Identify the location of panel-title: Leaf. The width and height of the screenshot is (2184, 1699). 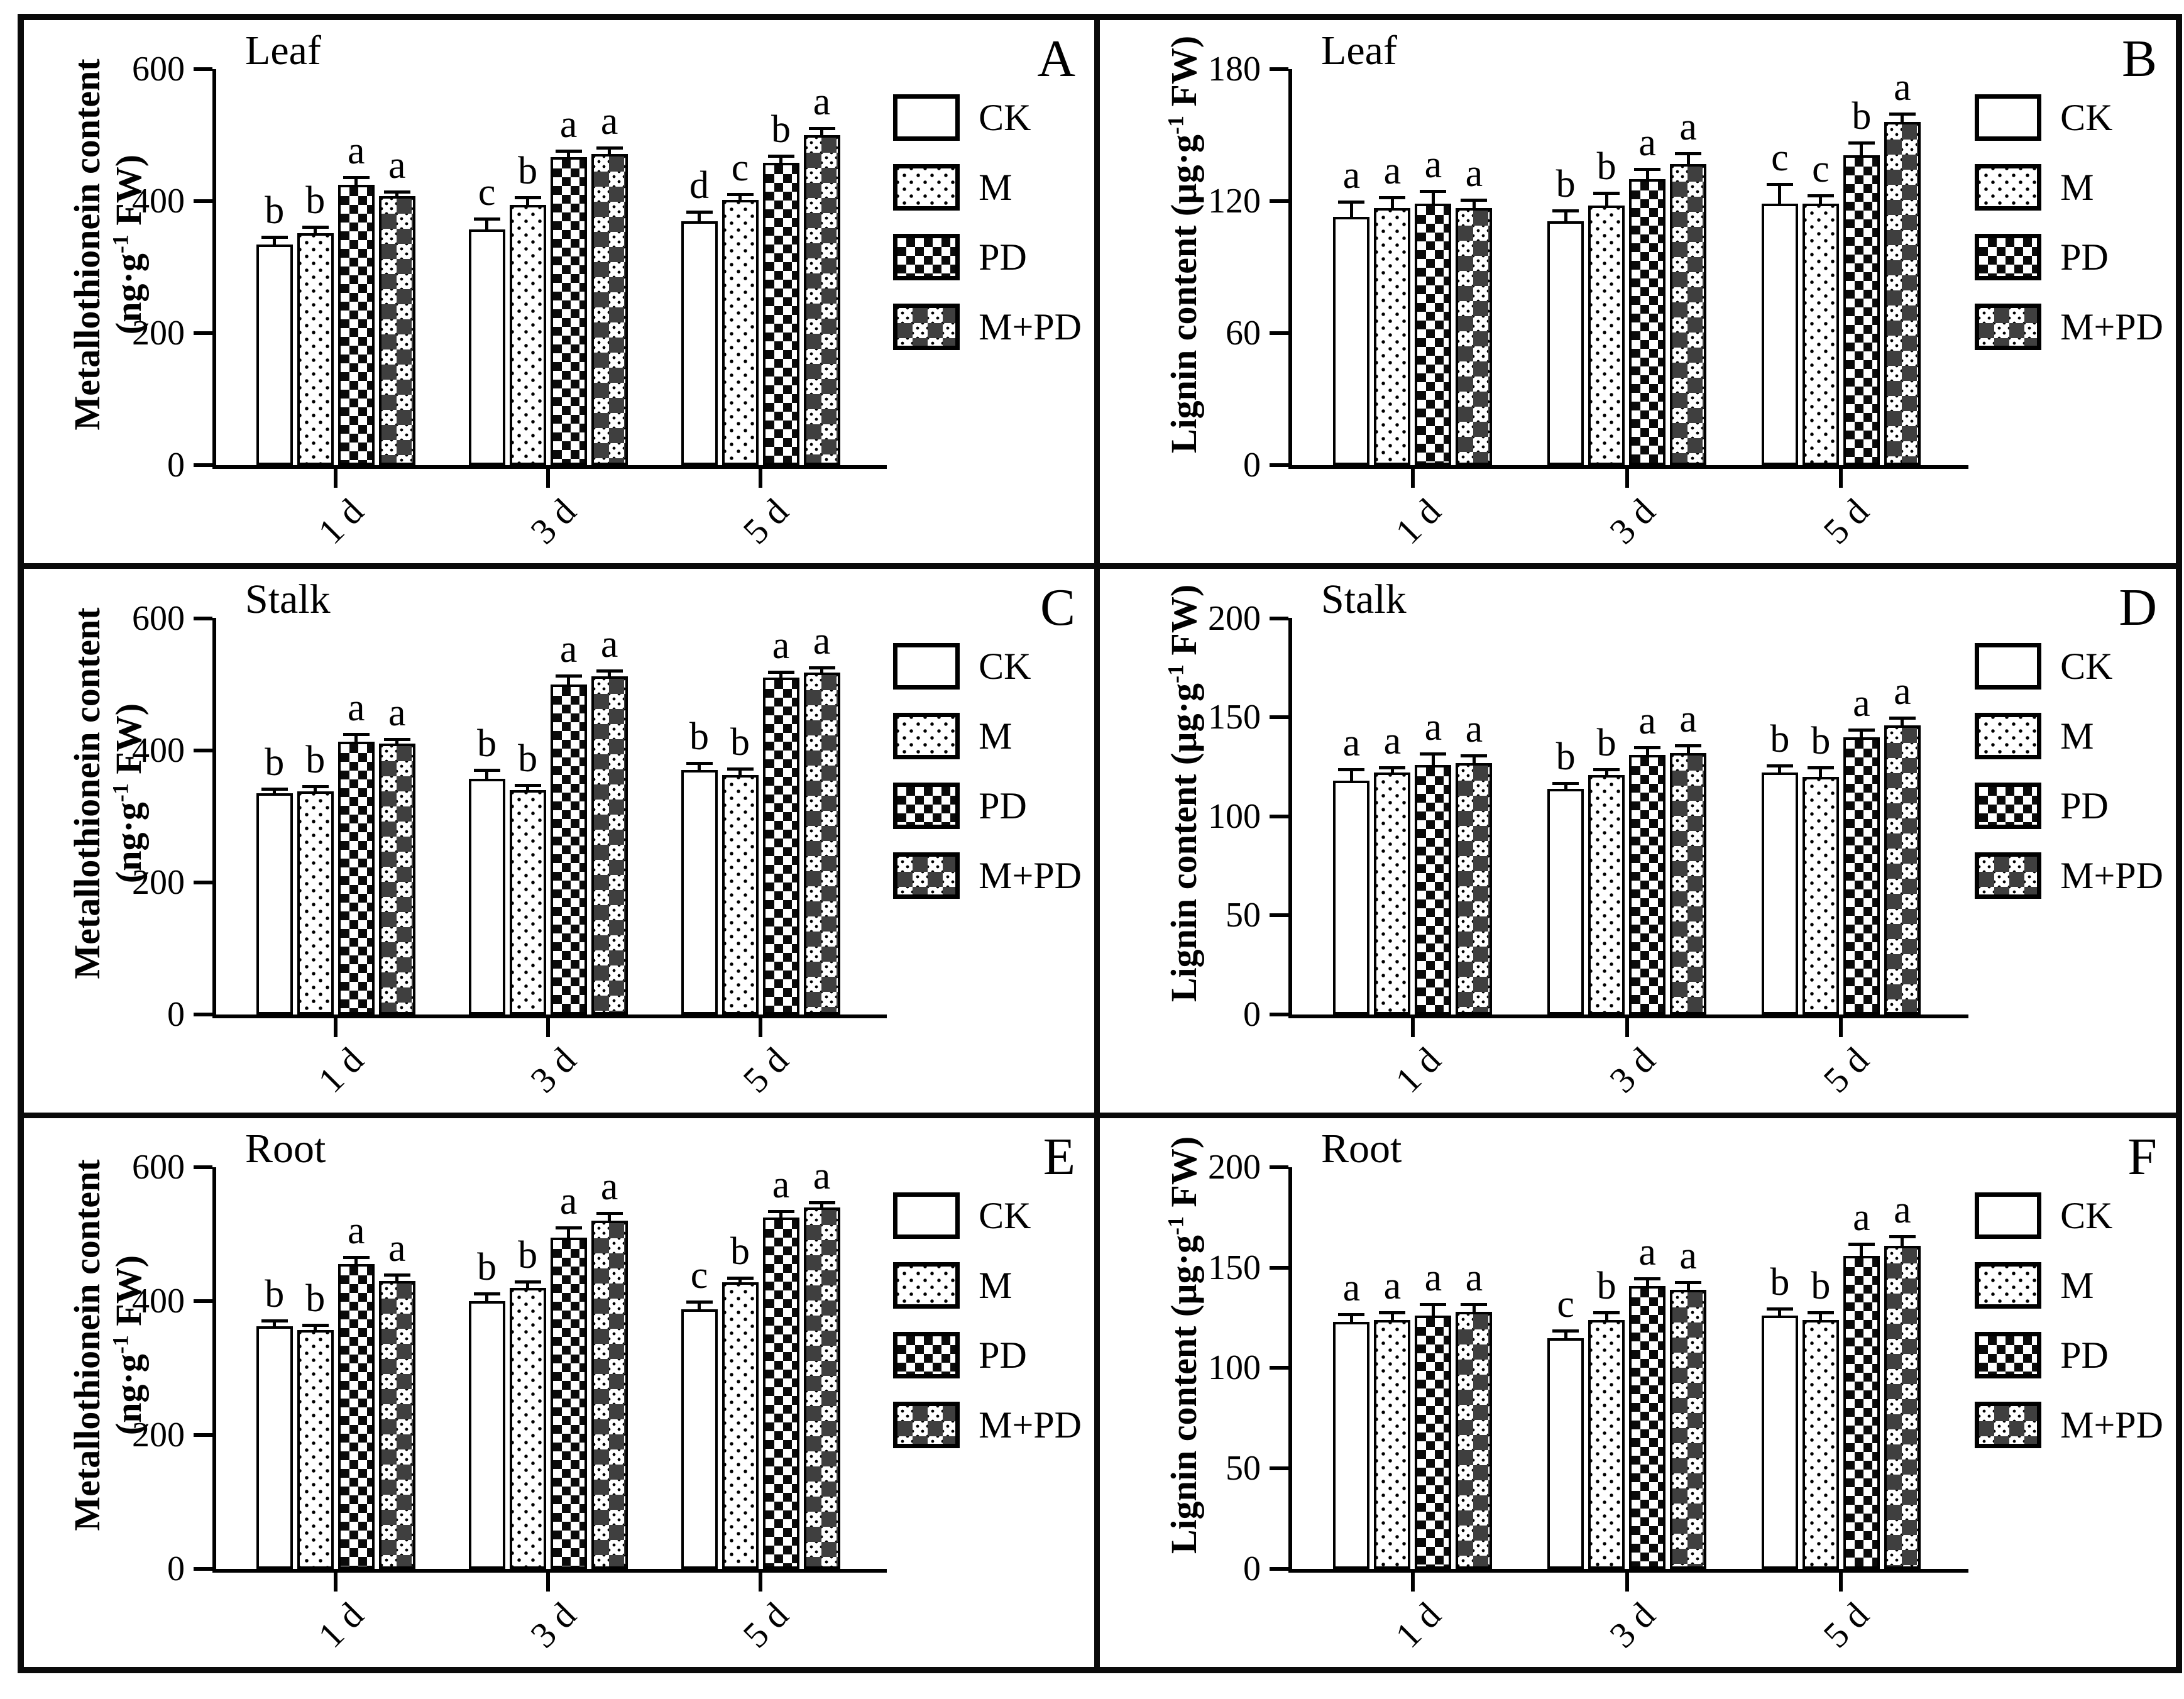
(283, 51).